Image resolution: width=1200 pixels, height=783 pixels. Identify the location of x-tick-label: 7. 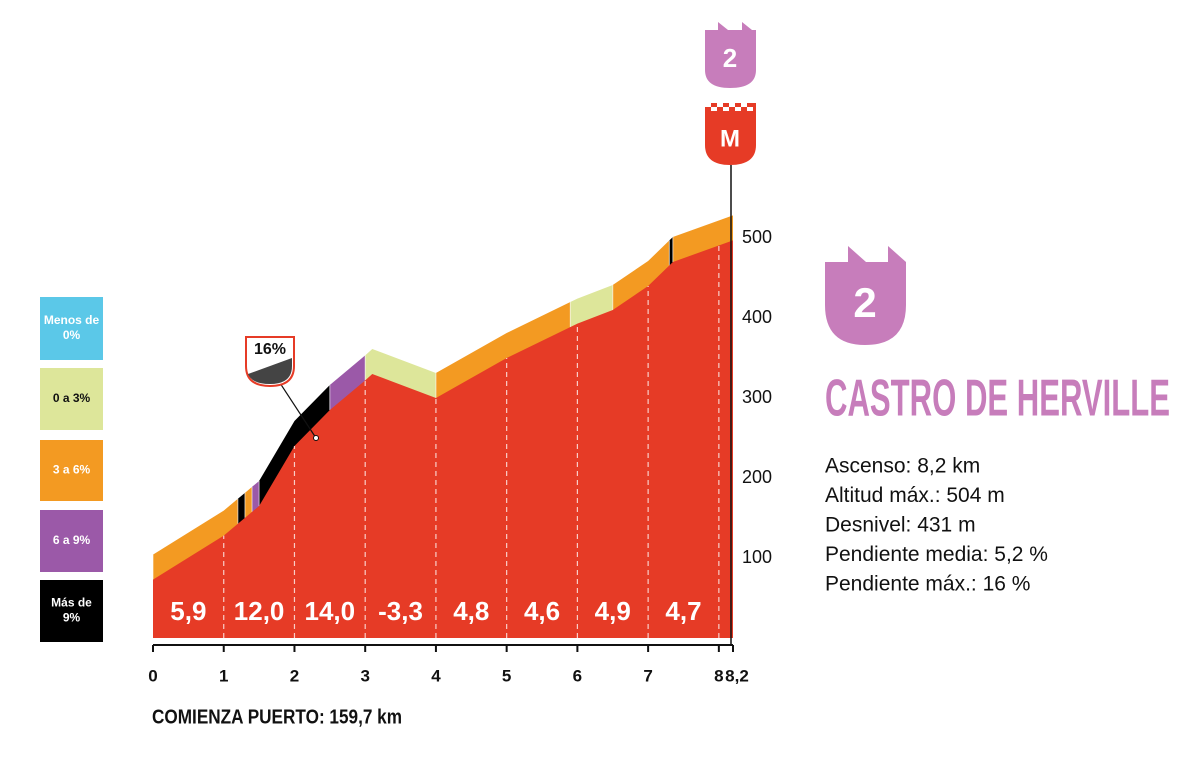
(647, 675).